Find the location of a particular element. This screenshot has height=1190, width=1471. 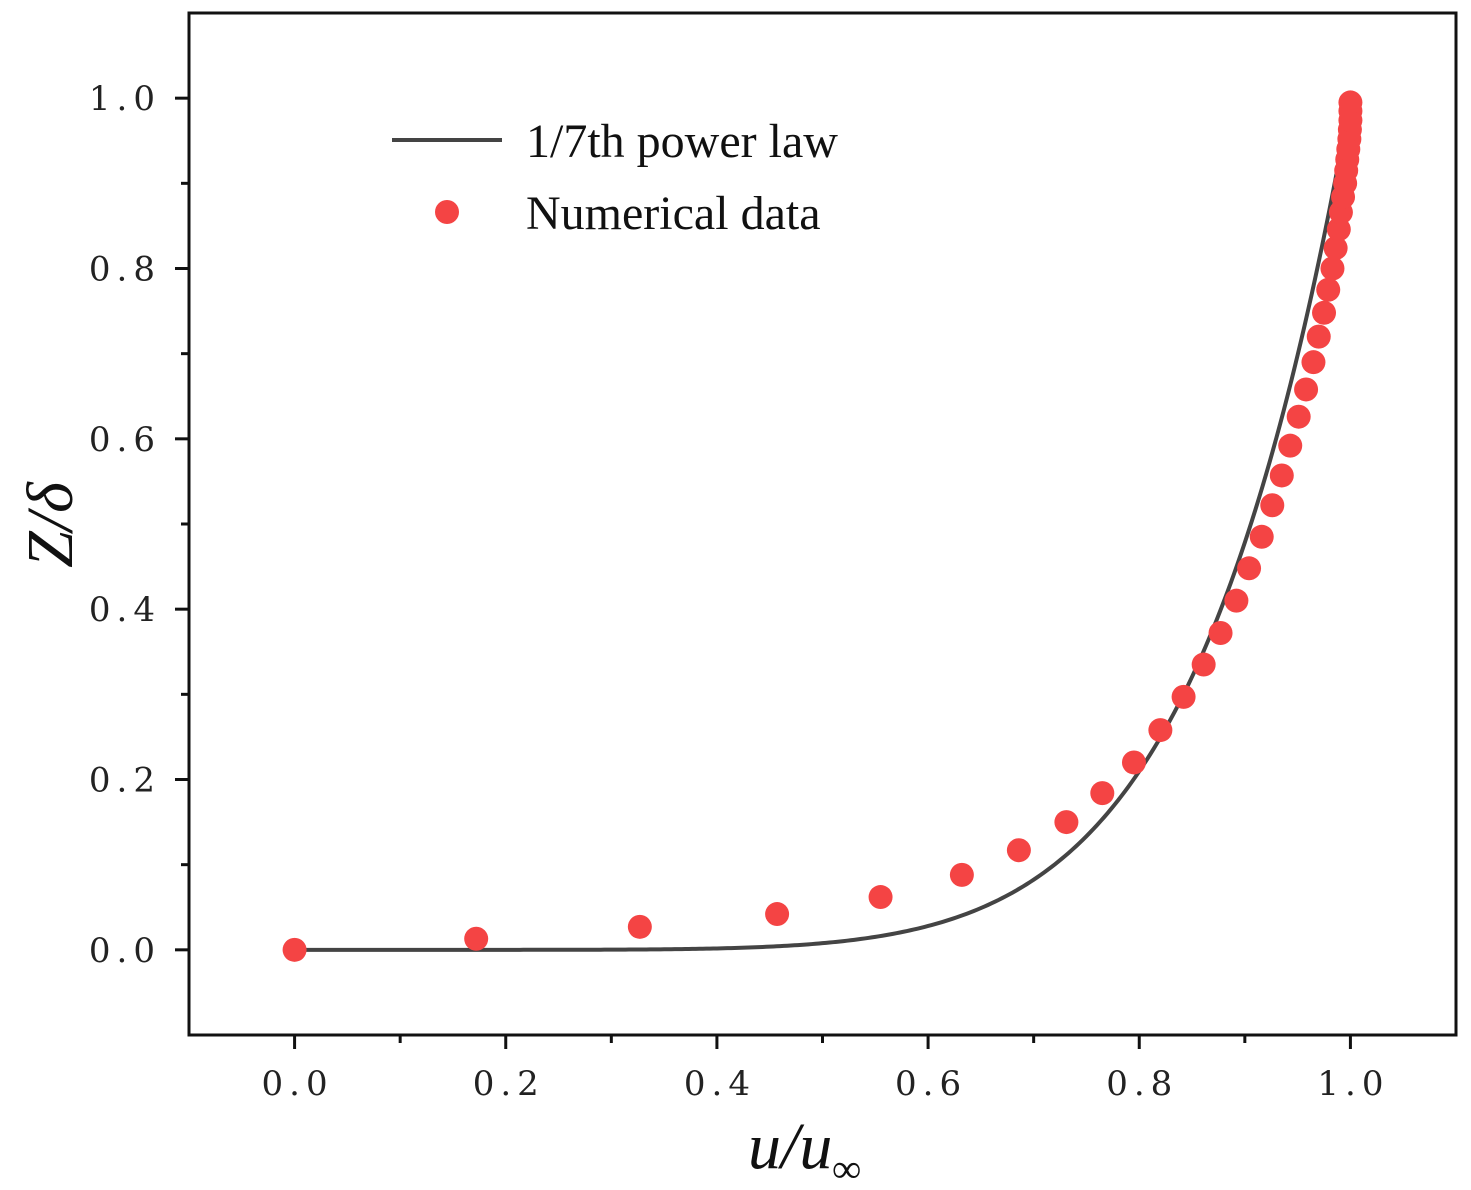

y-axis-tick-labels: 0.0 0.2 0.4 0.6 0.8 1.0 is located at coordinates (125, 525).